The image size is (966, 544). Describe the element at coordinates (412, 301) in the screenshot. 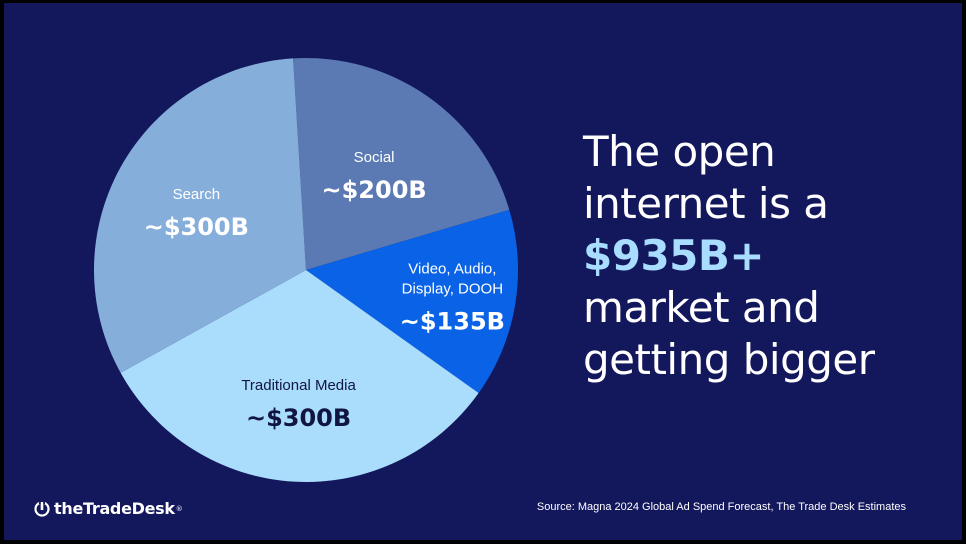

I see `pie-slice-video-audio-display-dooh` at that location.